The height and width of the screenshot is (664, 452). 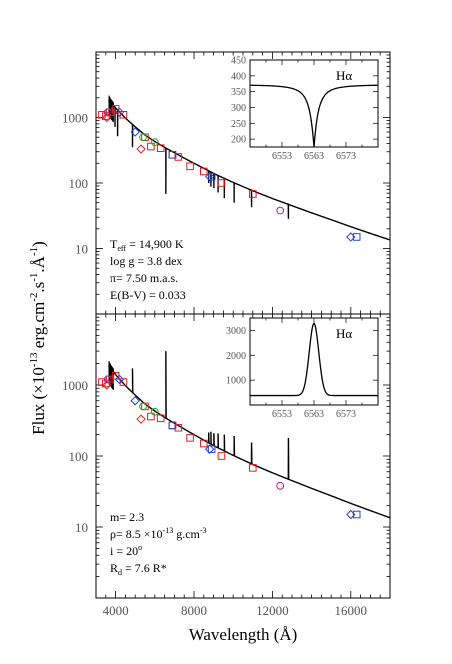 What do you see at coordinates (236, 331) in the screenshot?
I see `inset-y-tick-label: 3000` at bounding box center [236, 331].